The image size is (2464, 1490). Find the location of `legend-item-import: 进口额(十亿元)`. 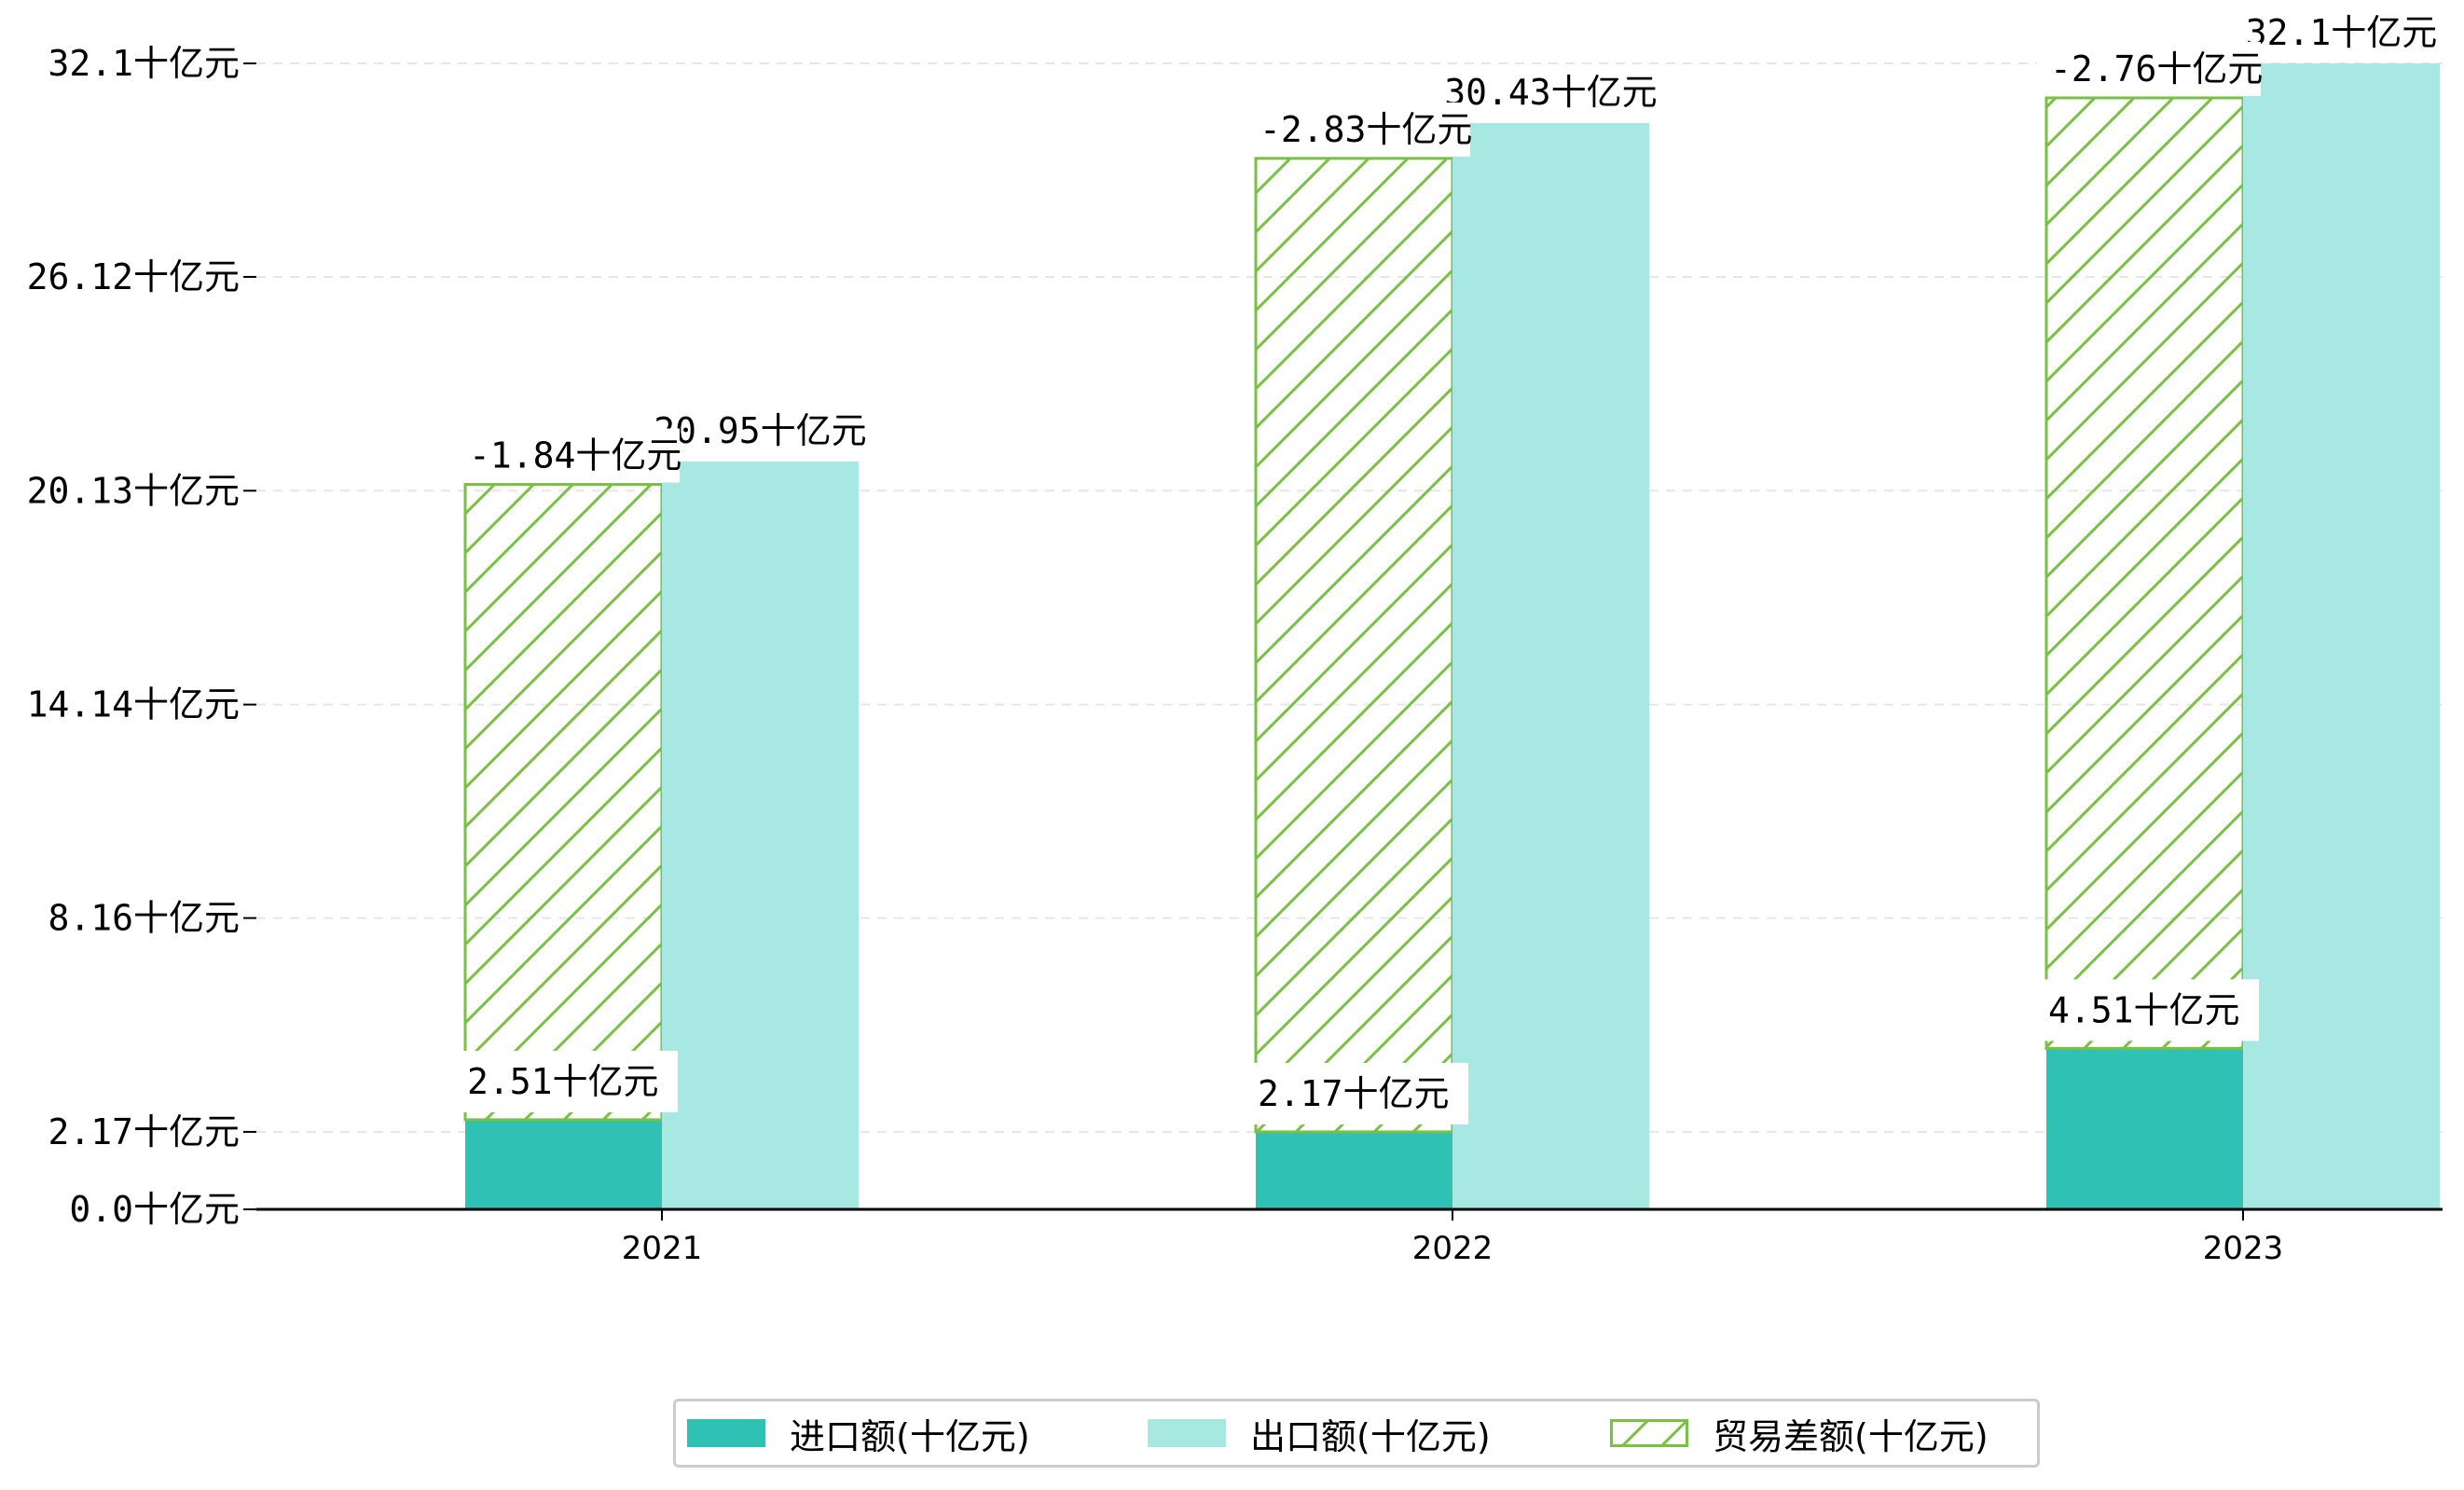

legend-item-import: 进口额(十亿元) is located at coordinates (858, 1433).